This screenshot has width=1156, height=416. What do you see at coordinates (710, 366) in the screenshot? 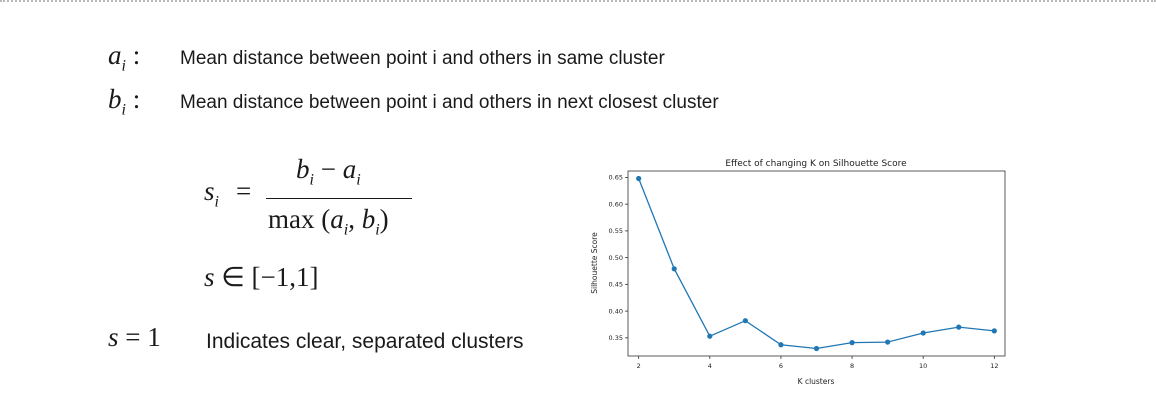
I see `x-tick-label: 4` at bounding box center [710, 366].